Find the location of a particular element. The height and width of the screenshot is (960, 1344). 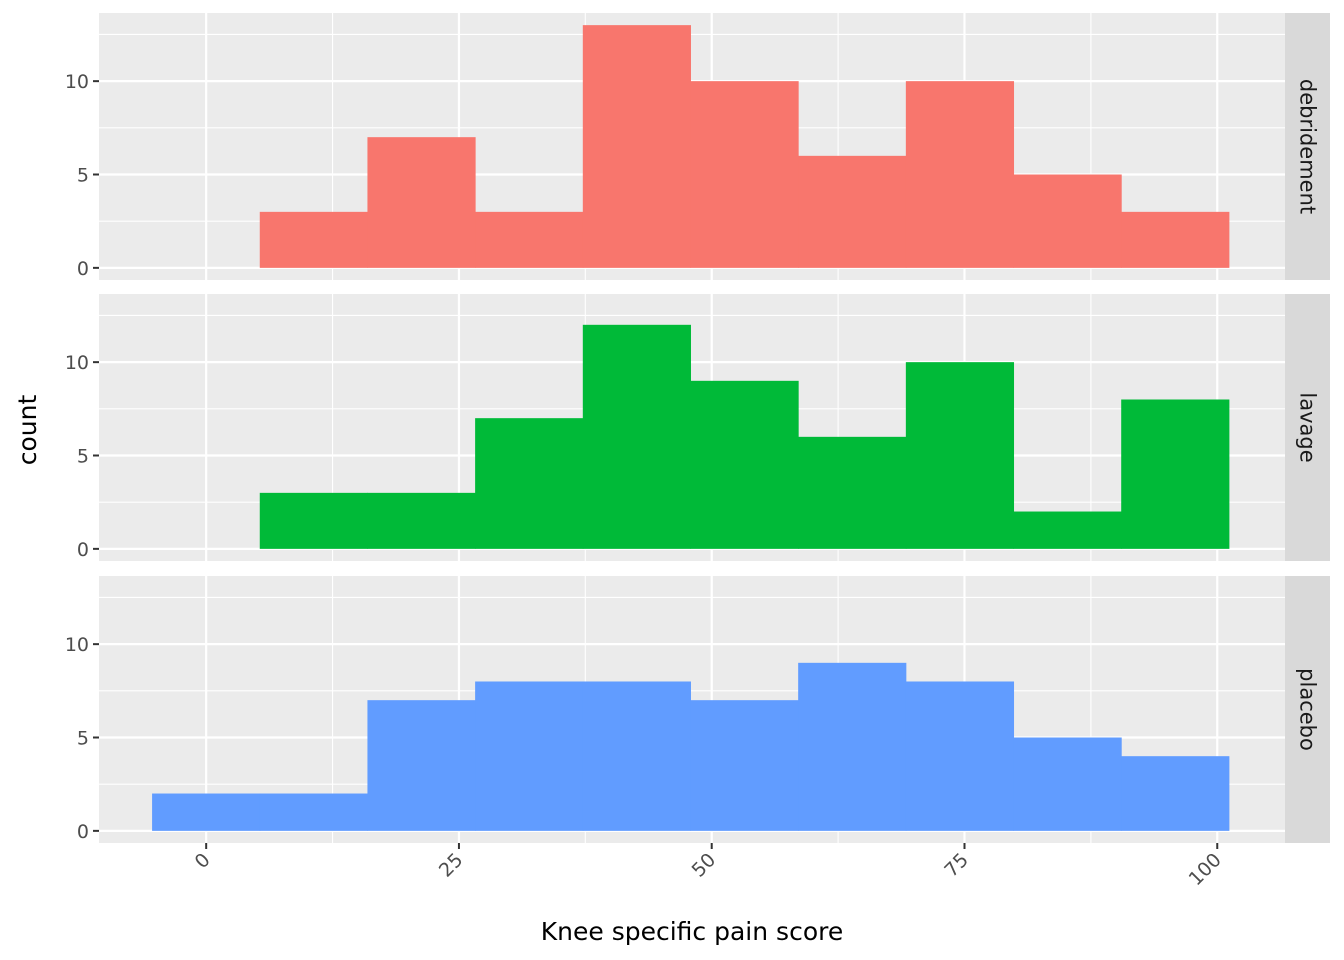

x-axis-title: Knee specific pain score is located at coordinates (692, 931).